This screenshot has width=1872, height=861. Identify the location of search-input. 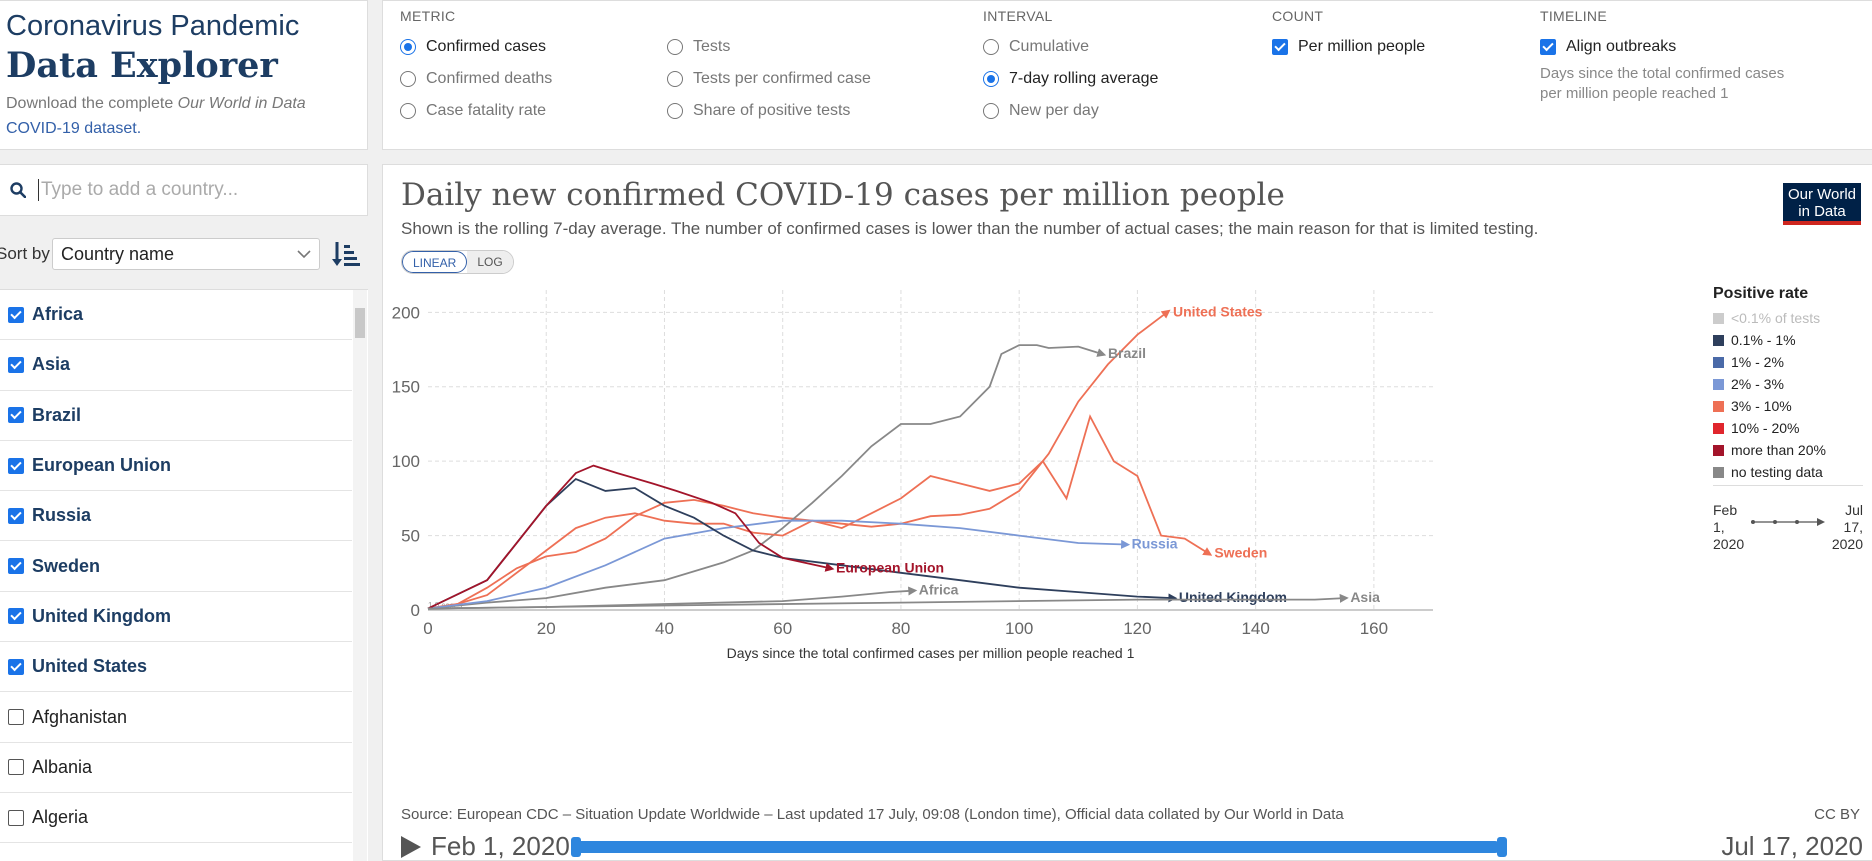
(188, 190).